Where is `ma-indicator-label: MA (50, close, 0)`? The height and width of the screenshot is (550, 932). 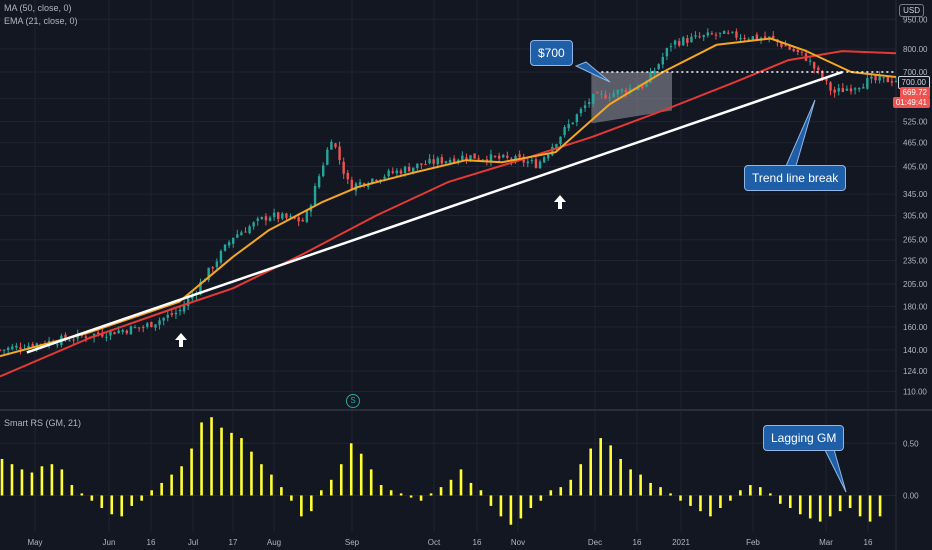 ma-indicator-label: MA (50, close, 0) is located at coordinates (38, 8).